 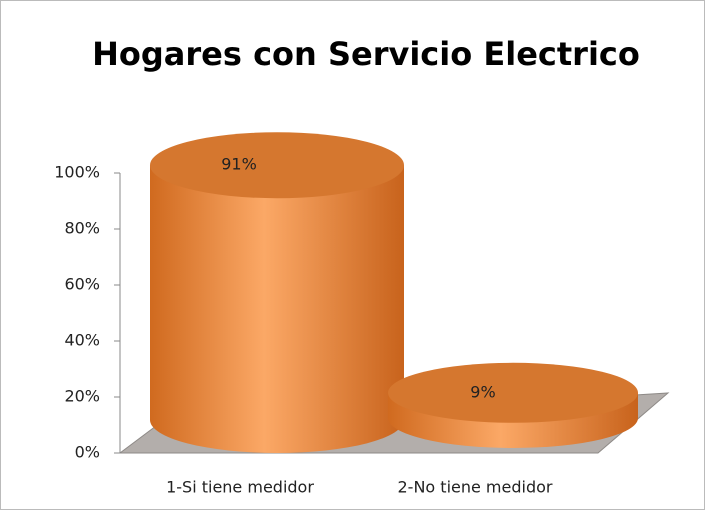 I want to click on data-label: 91%, so click(x=239, y=164).